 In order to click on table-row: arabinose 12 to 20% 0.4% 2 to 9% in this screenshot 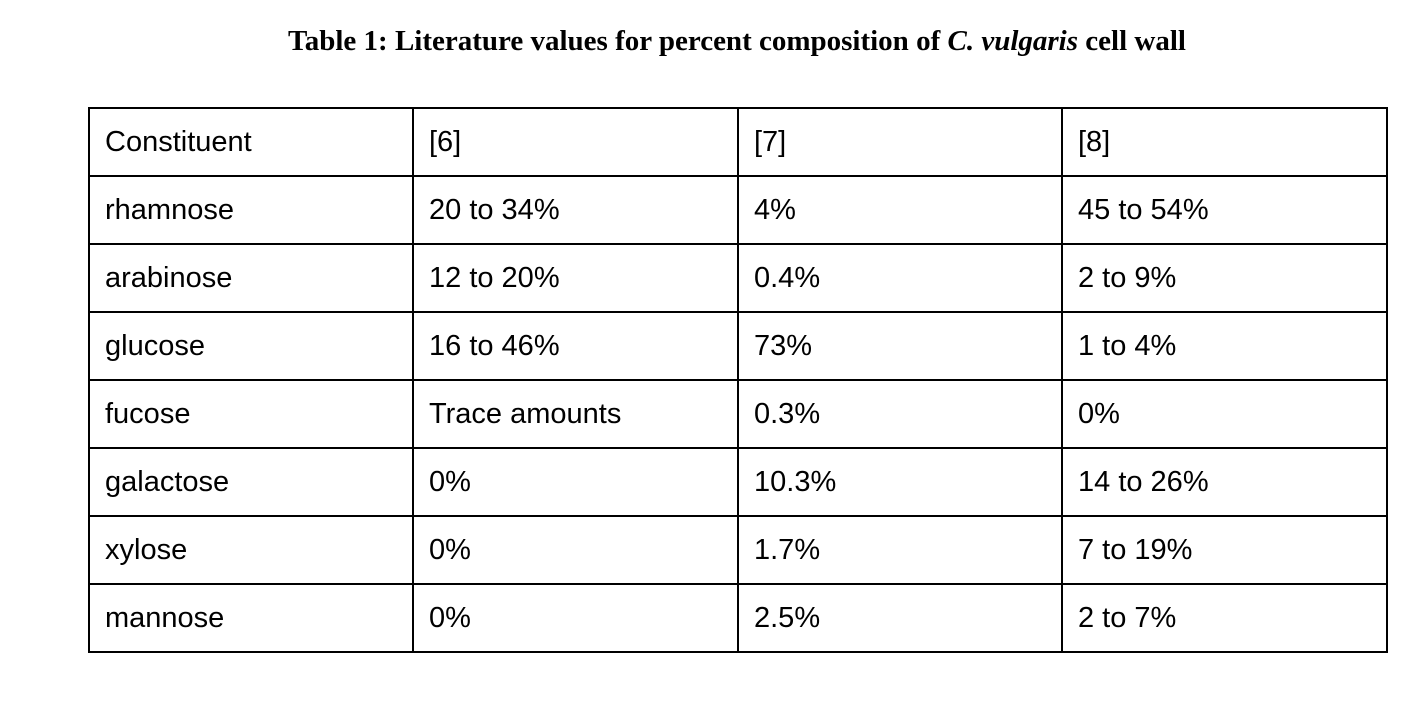, I will do `click(738, 278)`.